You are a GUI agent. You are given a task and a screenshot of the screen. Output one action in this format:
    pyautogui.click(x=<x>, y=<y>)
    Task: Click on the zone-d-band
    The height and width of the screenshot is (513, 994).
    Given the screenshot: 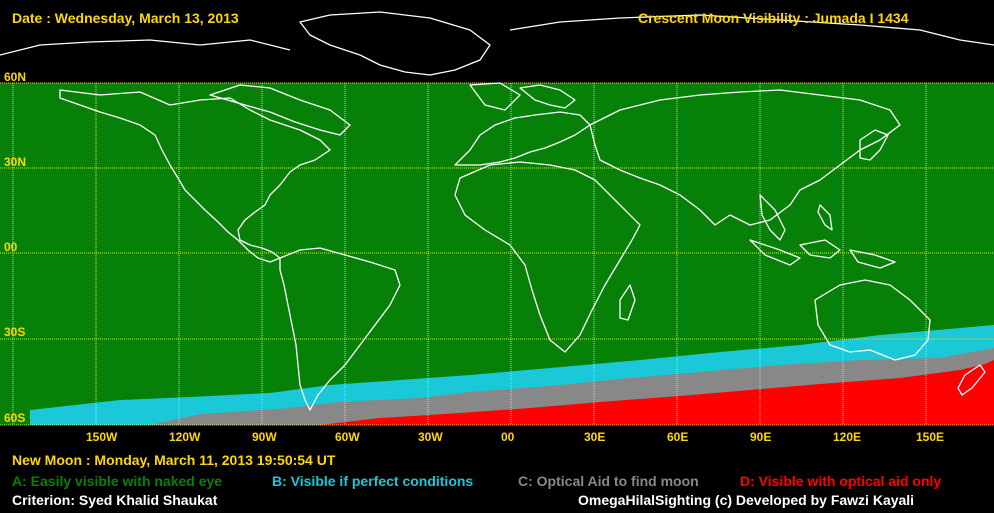 What is the action you would take?
    pyautogui.click(x=657, y=392)
    